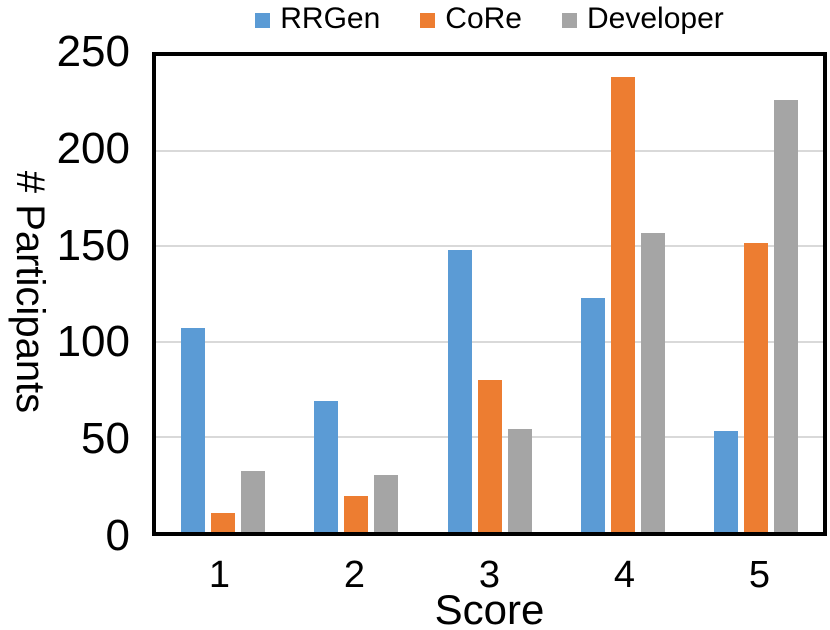 Image resolution: width=830 pixels, height=630 pixels. I want to click on legend-item-rrgen: RRGen, so click(317, 19).